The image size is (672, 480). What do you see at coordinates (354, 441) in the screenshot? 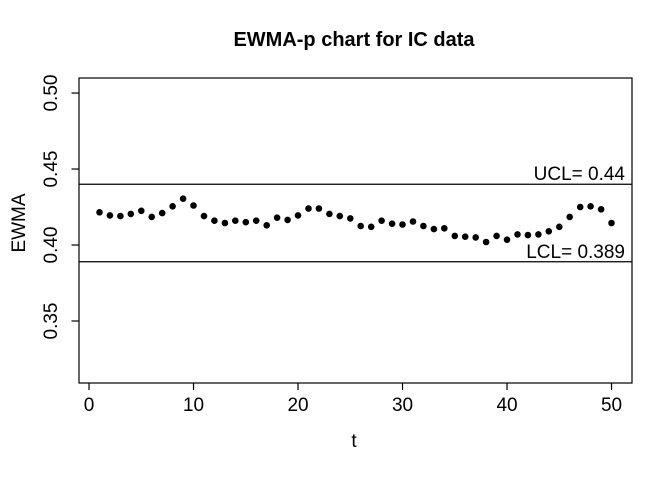
I see `x-axis-title: t` at bounding box center [354, 441].